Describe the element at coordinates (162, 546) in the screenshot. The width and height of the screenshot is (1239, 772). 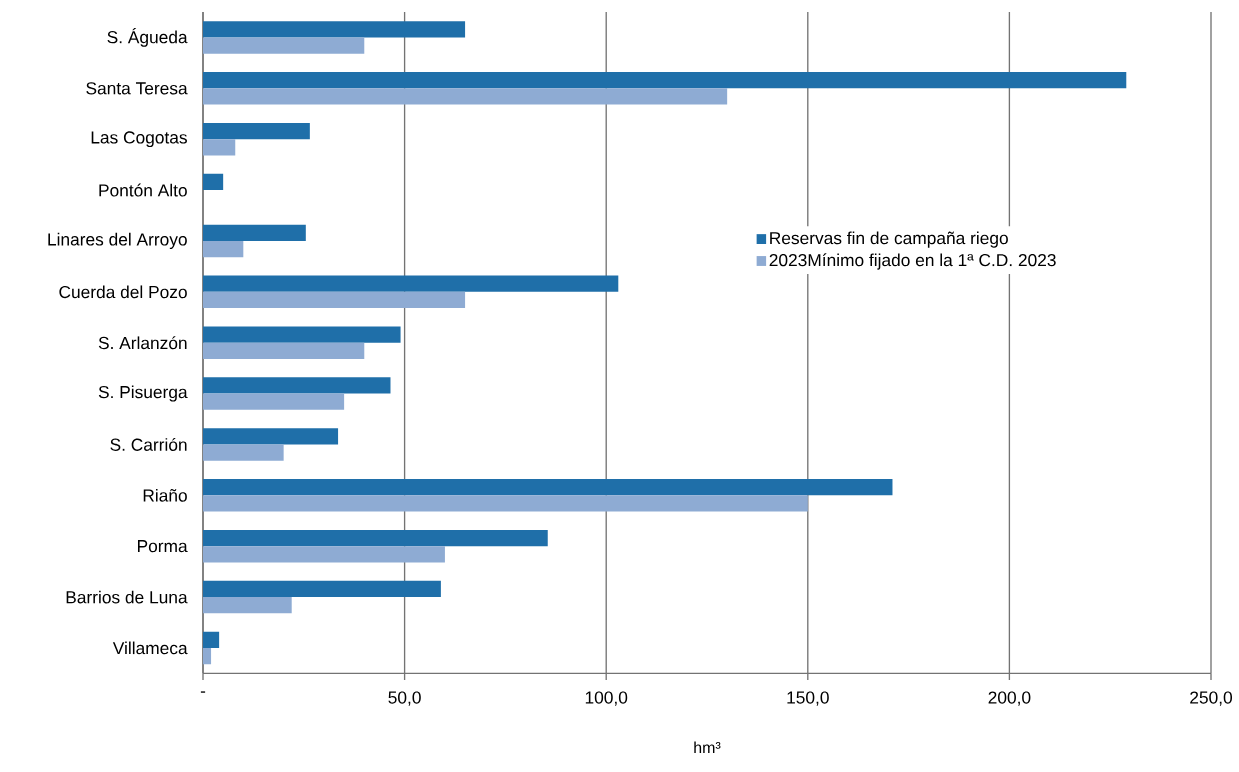
I see `y-tick-label: Porma` at that location.